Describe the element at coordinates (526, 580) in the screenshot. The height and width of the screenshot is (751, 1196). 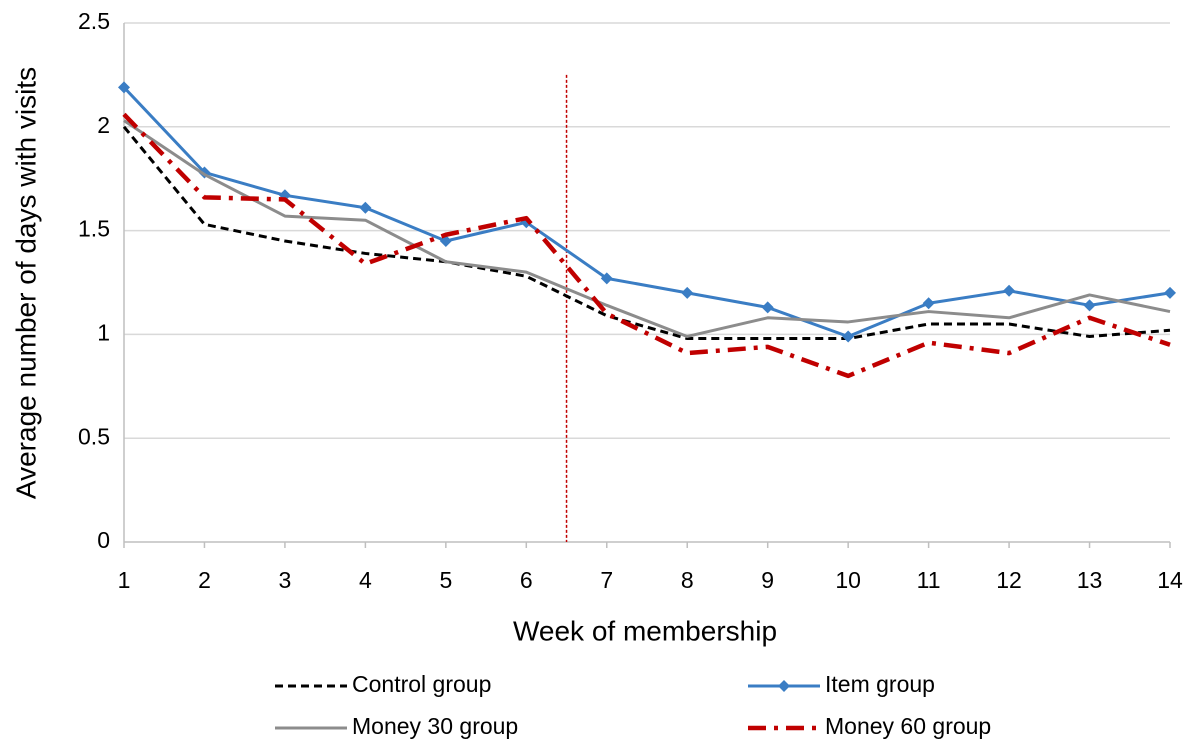
I see `x-tick-label: 6` at that location.